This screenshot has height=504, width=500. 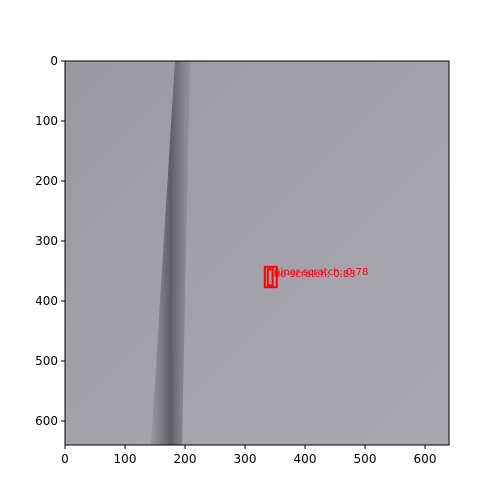 What do you see at coordinates (365, 459) in the screenshot?
I see `x-tick-label: 500` at bounding box center [365, 459].